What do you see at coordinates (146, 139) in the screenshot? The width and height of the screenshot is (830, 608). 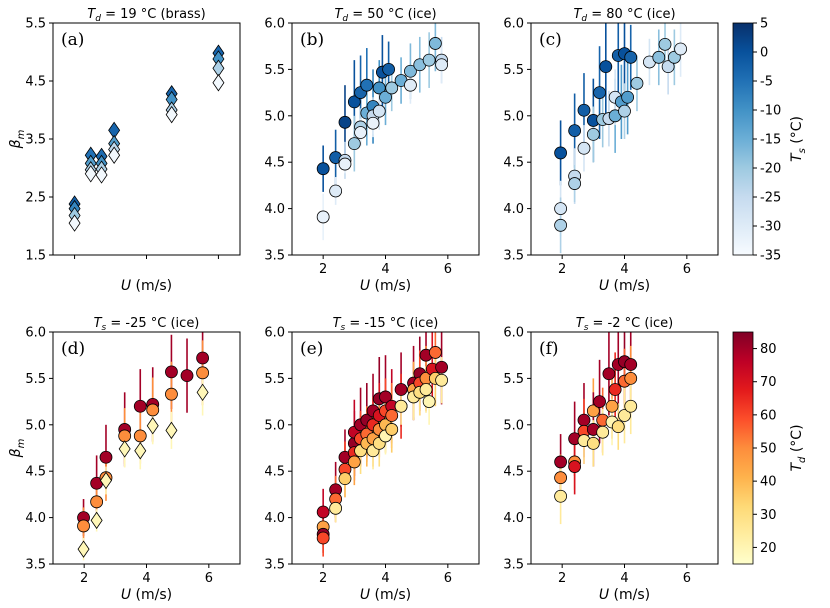 I see `axes-frame` at bounding box center [146, 139].